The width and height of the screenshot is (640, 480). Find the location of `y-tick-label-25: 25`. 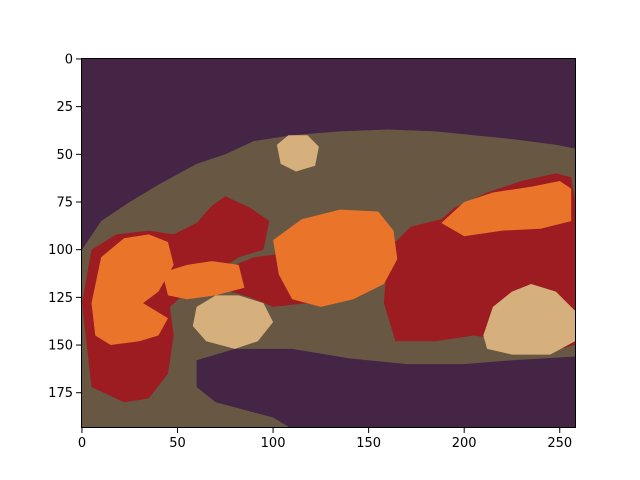

y-tick-label-25: 25 is located at coordinates (64, 107).